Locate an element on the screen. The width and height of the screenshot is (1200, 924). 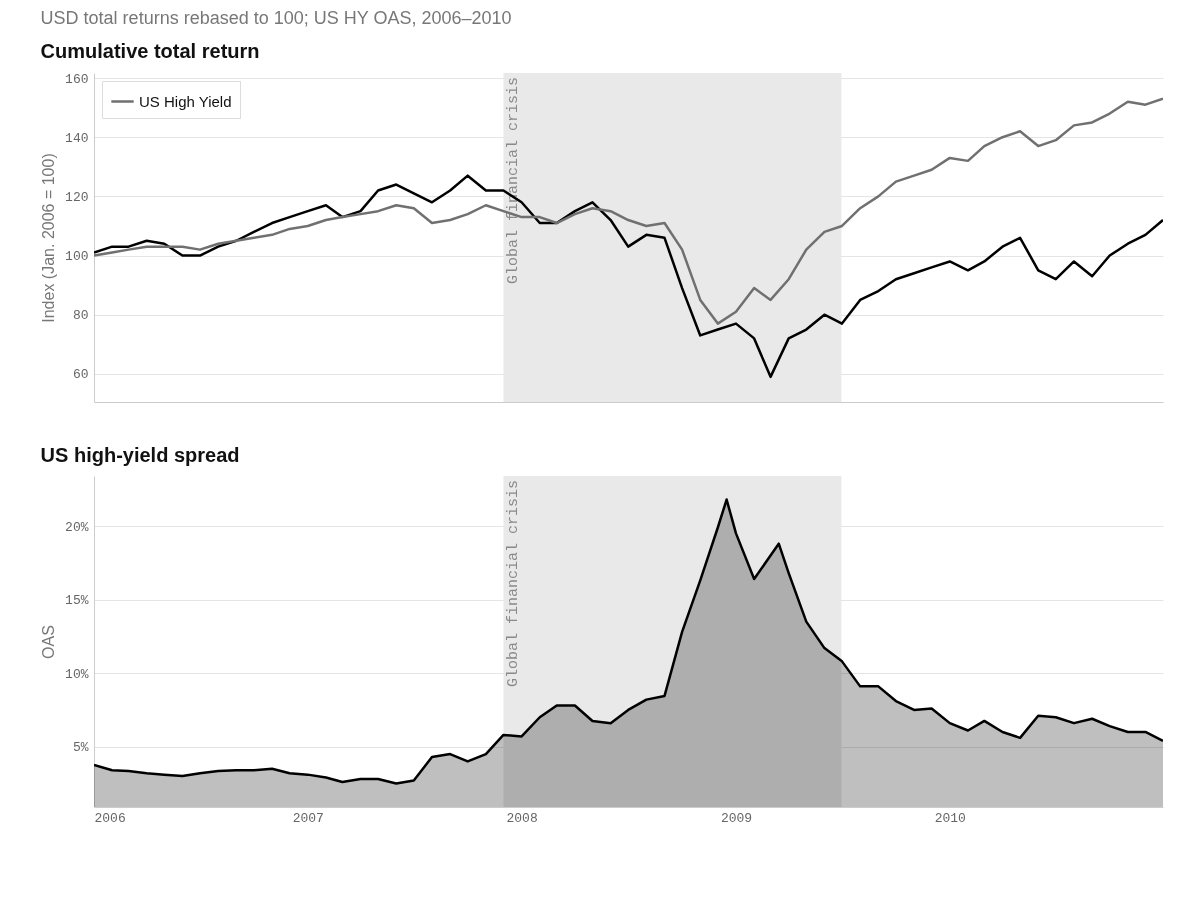
x-tick-label: 2008 is located at coordinates (522, 818).